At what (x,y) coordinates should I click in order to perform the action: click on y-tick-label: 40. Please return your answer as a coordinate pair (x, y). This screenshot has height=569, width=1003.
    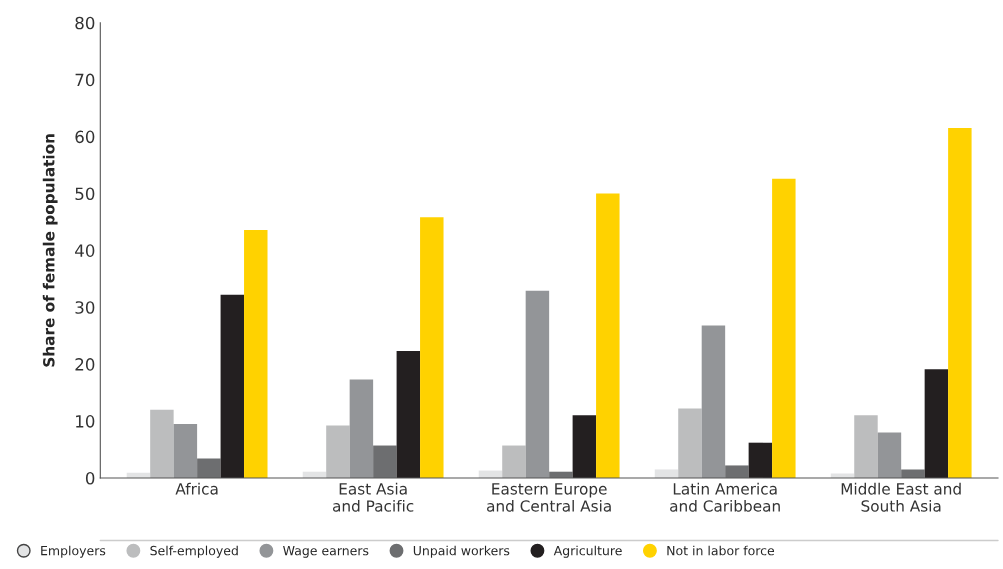
    Looking at the image, I should click on (85, 250).